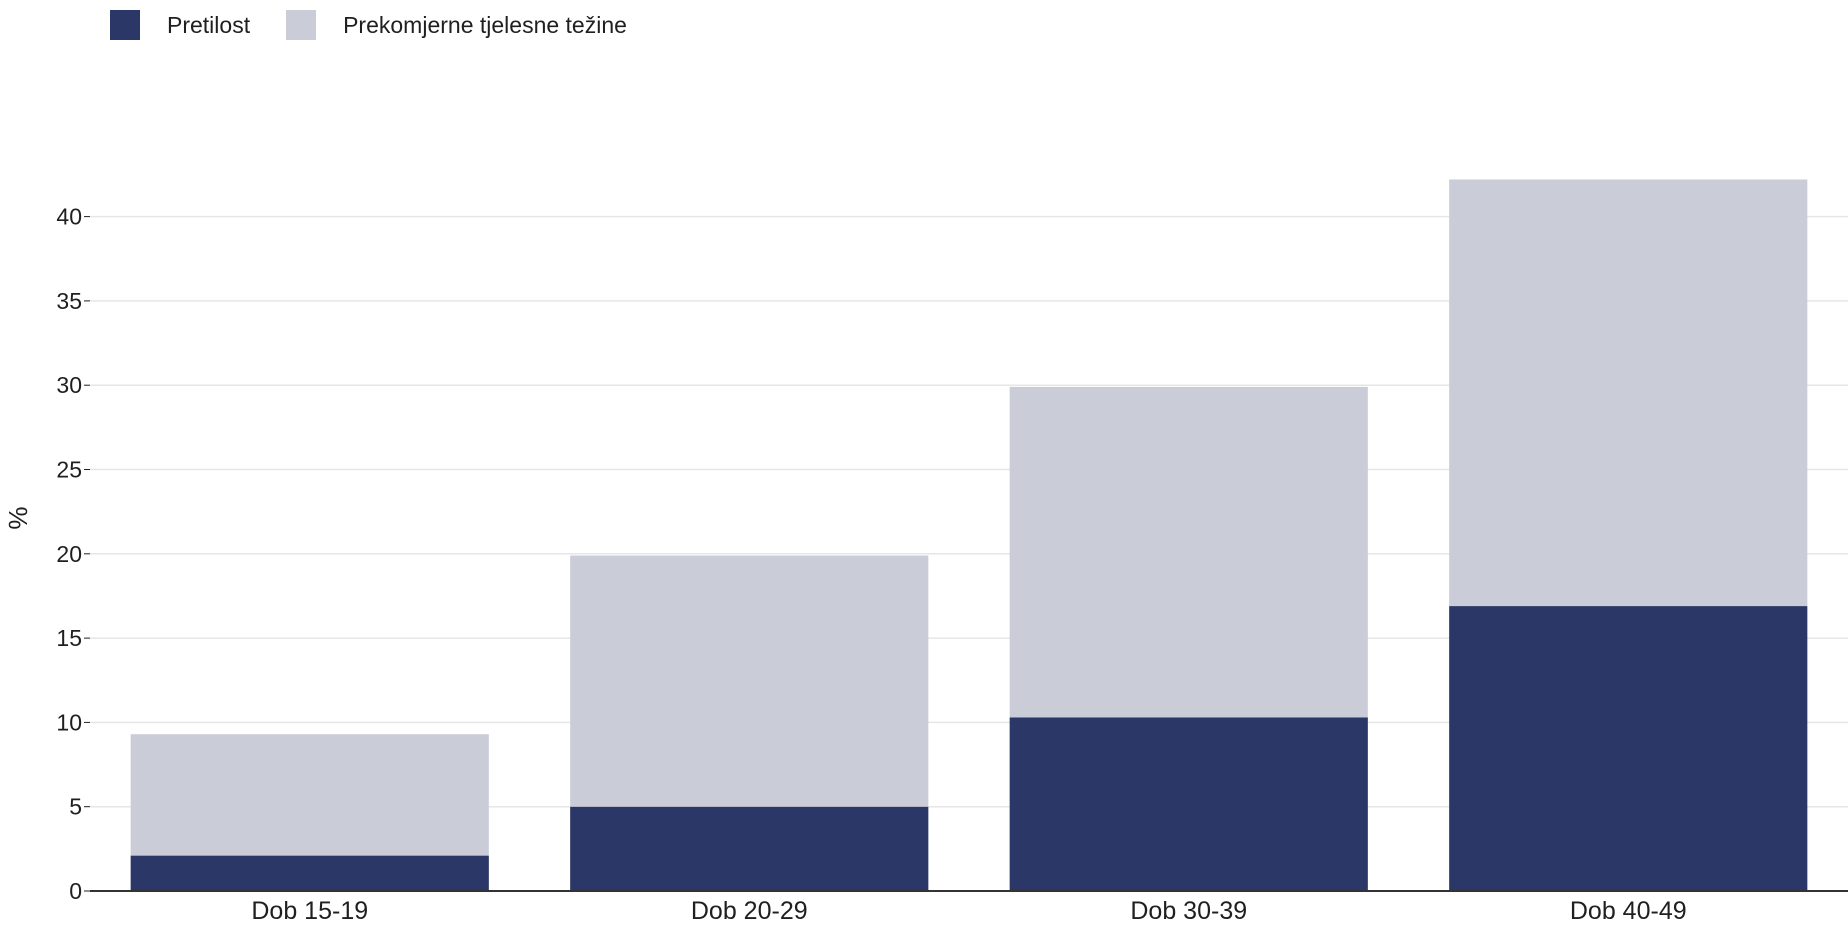 Image resolution: width=1848 pixels, height=933 pixels. I want to click on y-tick-label-5: 5, so click(75, 807).